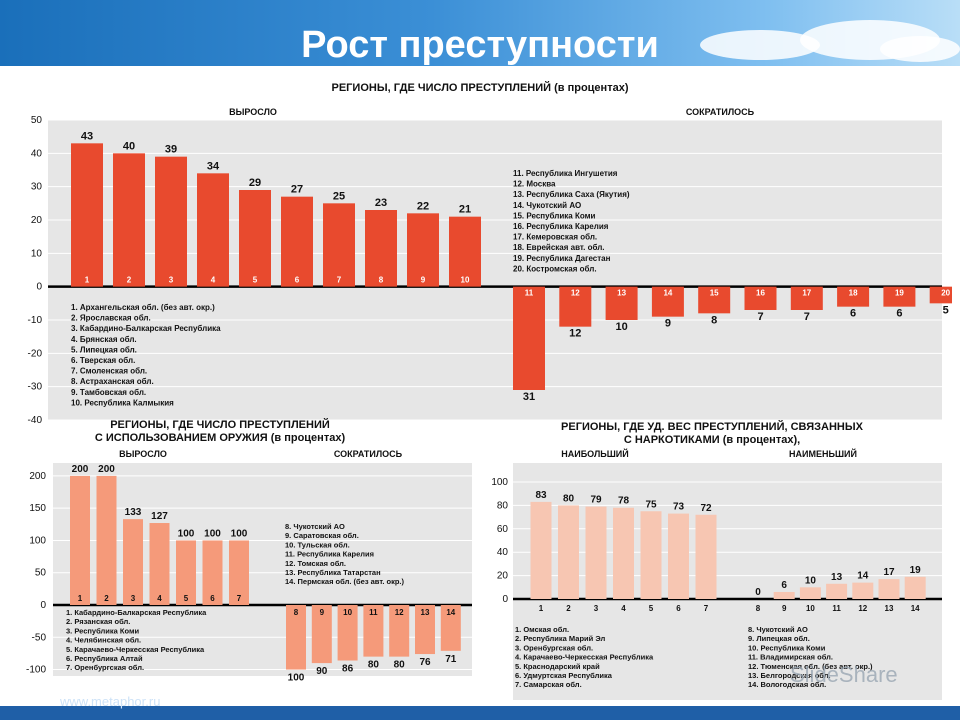 The width and height of the screenshot is (960, 720). I want to click on chart2-value-label: 200, so click(106, 469).